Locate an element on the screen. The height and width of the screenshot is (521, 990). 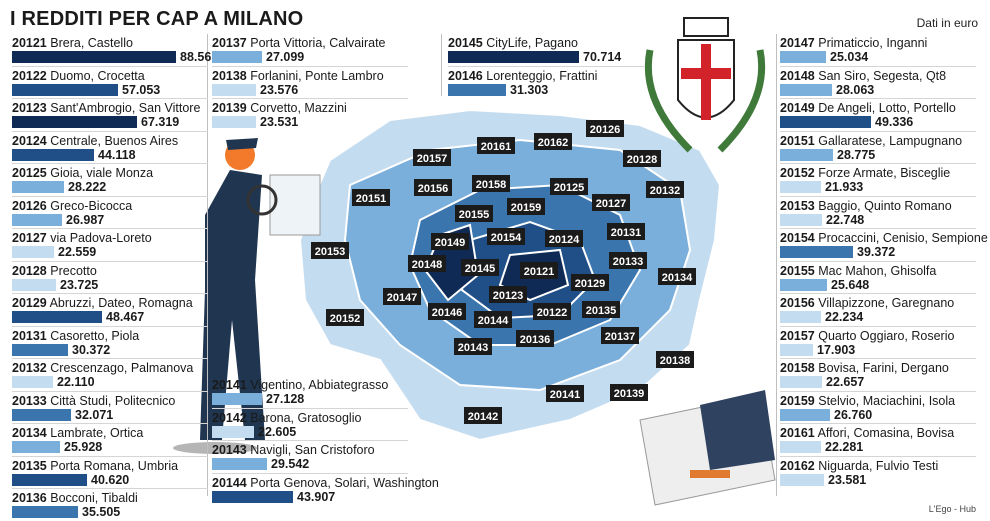
bar-entry: 20149 De Angeli, Lotto, Portello 49.336 is located at coordinates (878, 114).